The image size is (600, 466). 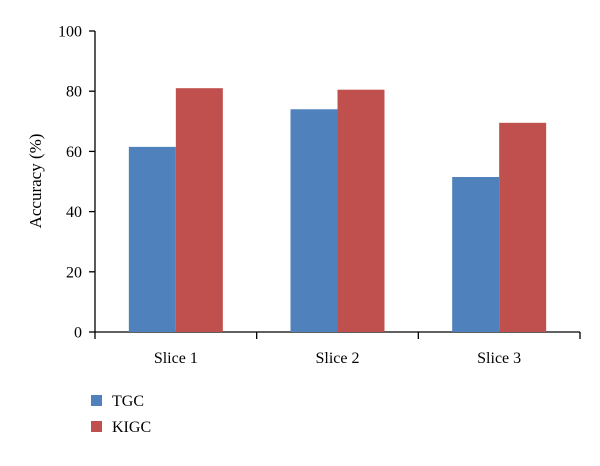 What do you see at coordinates (74, 92) in the screenshot?
I see `y-tick-label: 80` at bounding box center [74, 92].